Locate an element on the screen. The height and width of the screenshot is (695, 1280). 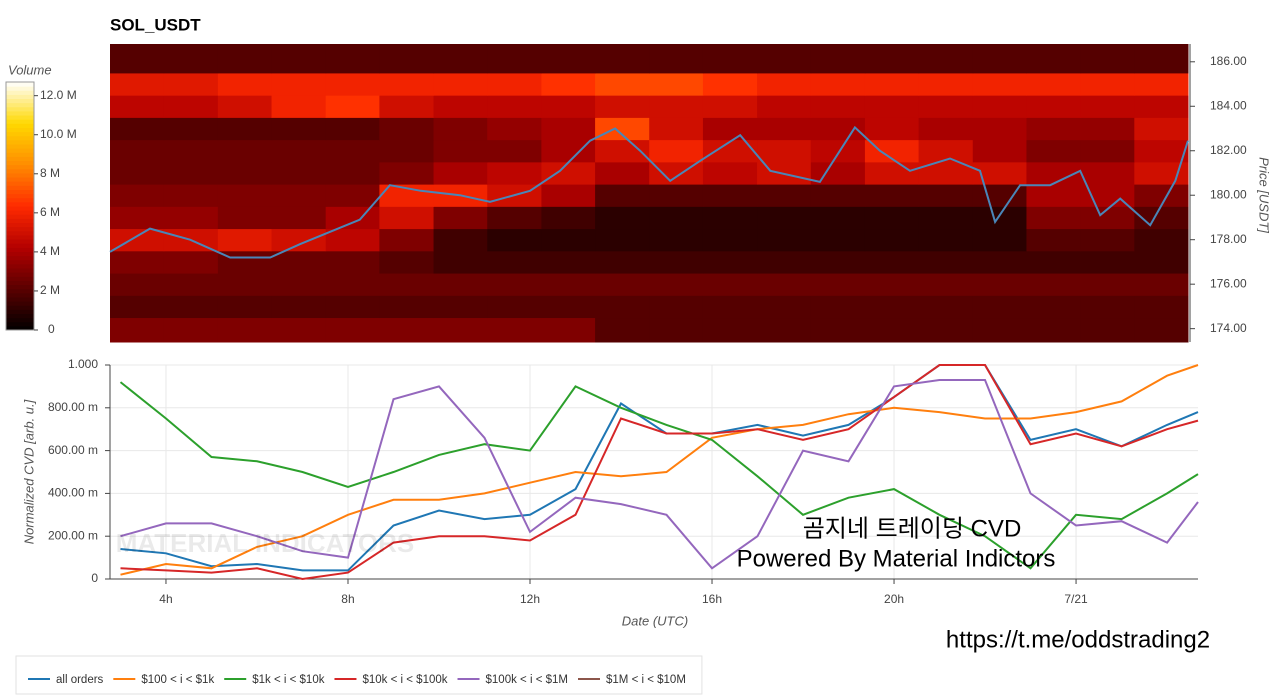
colorbar-tick-label: 0 is located at coordinates (51, 329).